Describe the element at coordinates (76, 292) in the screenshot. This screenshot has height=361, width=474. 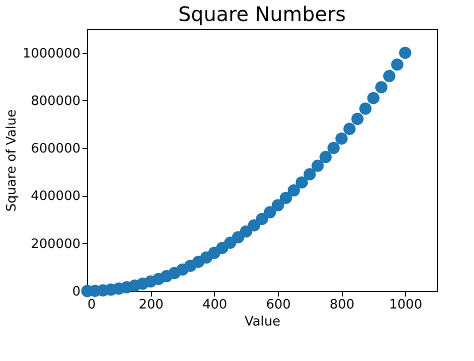
I see `y-tick-label: 0` at that location.